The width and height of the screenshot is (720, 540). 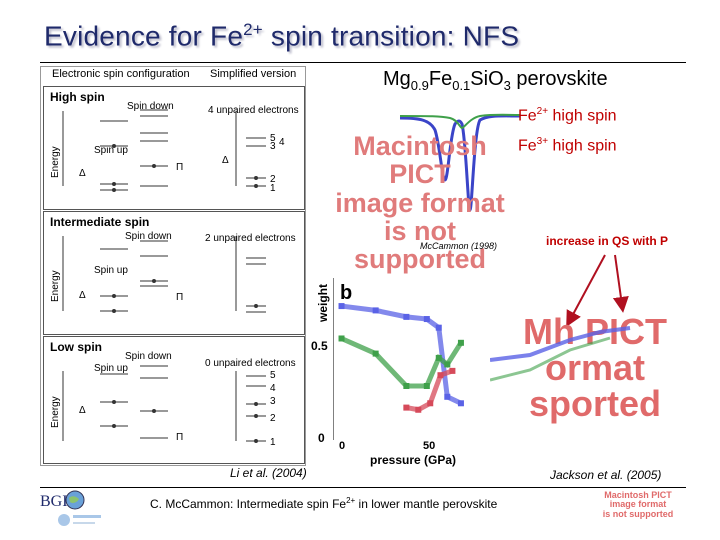 I want to click on qs-arrows, so click(x=597, y=291).